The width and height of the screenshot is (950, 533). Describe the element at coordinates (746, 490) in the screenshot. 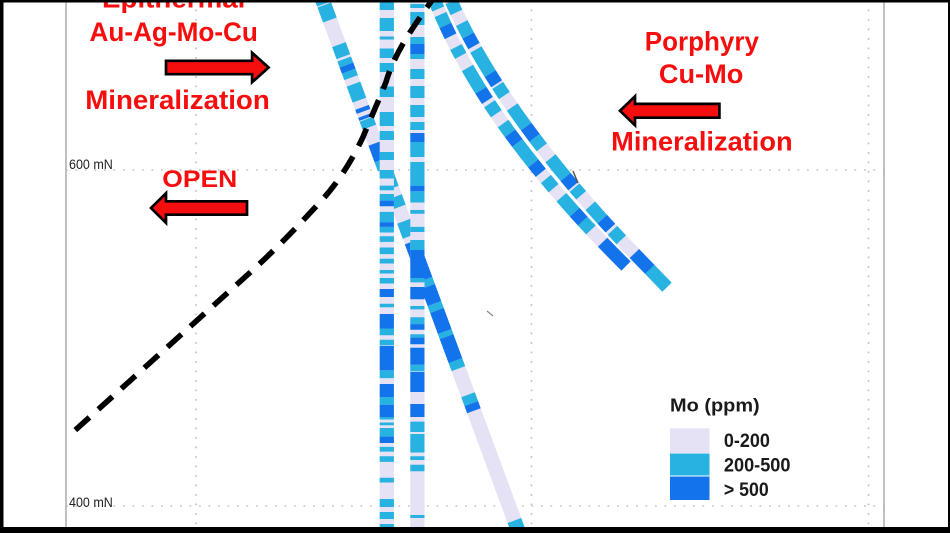

I see `svg-text: > 500` at that location.